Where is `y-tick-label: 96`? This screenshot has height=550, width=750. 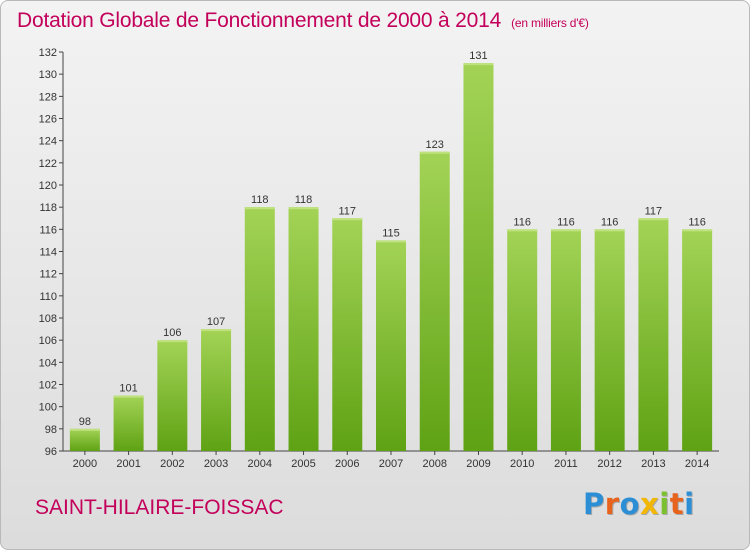 y-tick-label: 96 is located at coordinates (51, 452).